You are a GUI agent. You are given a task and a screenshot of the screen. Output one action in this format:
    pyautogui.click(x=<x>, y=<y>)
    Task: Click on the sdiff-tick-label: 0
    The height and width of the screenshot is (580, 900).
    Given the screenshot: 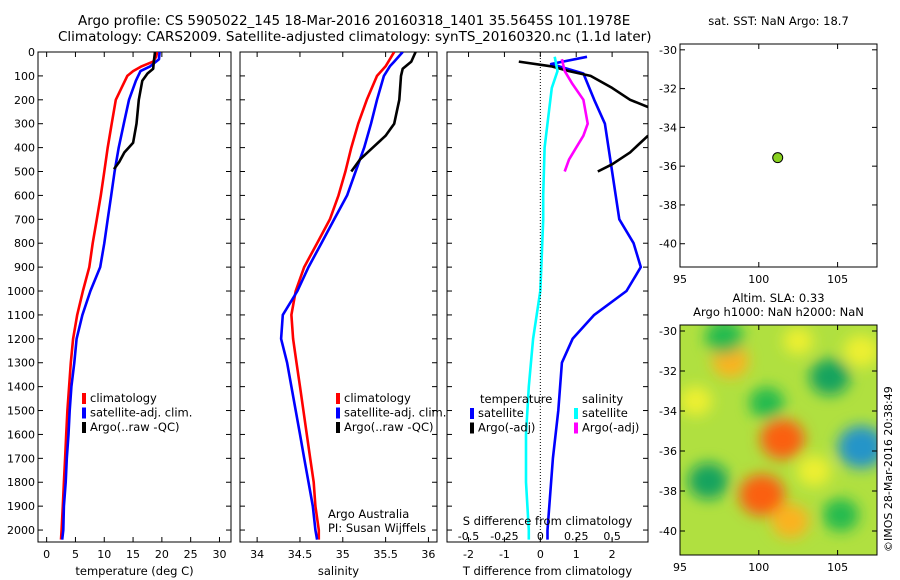 What is the action you would take?
    pyautogui.click(x=540, y=536)
    